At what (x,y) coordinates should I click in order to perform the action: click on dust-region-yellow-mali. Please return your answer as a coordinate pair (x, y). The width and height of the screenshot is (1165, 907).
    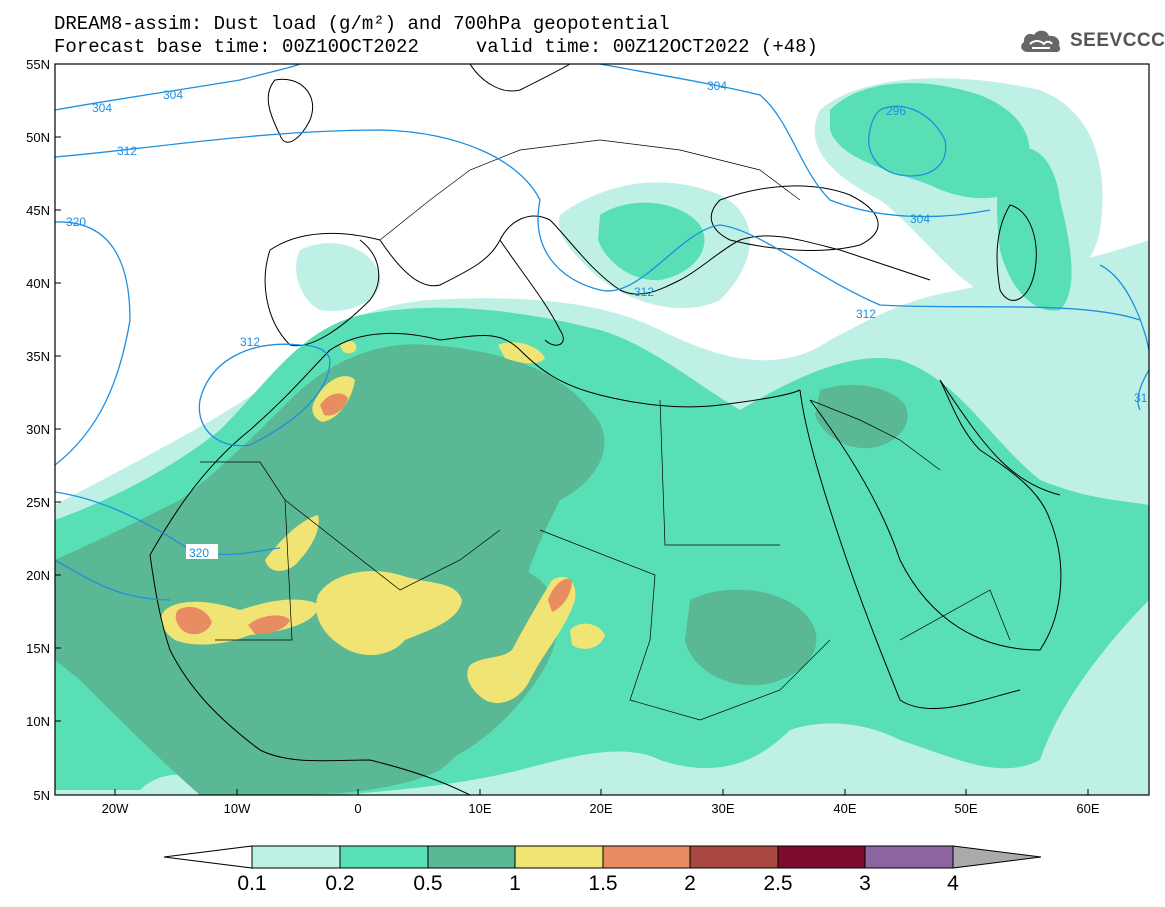
    Looking at the image, I should click on (389, 613).